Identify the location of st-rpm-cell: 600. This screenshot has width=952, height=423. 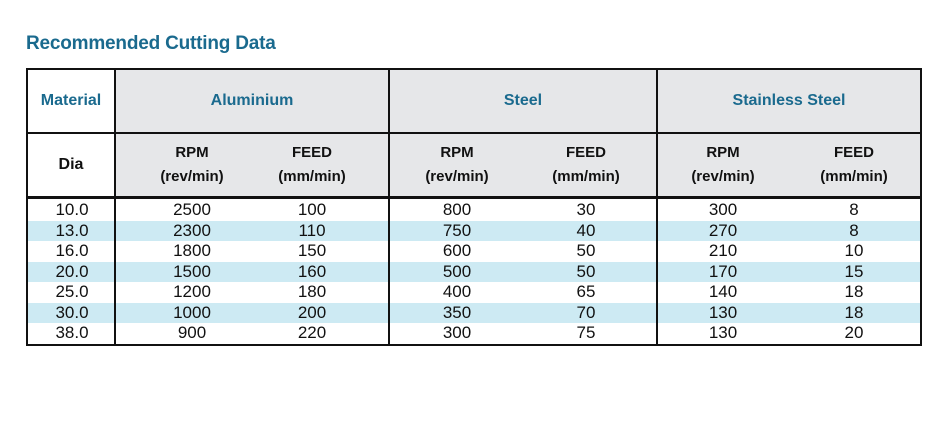
(457, 250).